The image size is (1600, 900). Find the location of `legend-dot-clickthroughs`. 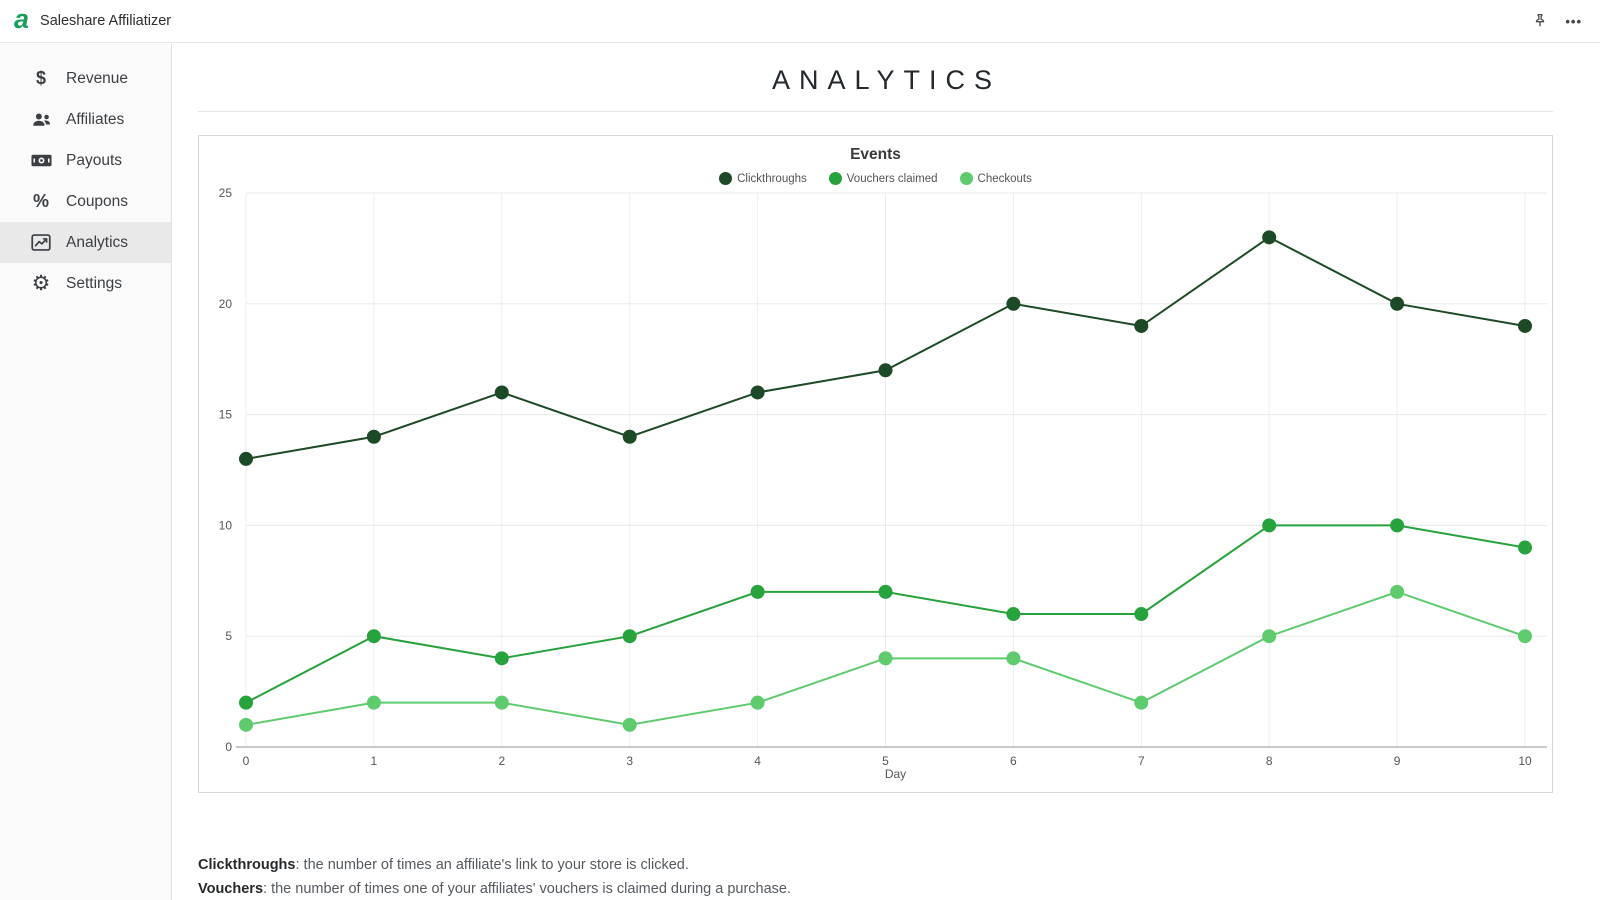

legend-dot-clickthroughs is located at coordinates (726, 178).